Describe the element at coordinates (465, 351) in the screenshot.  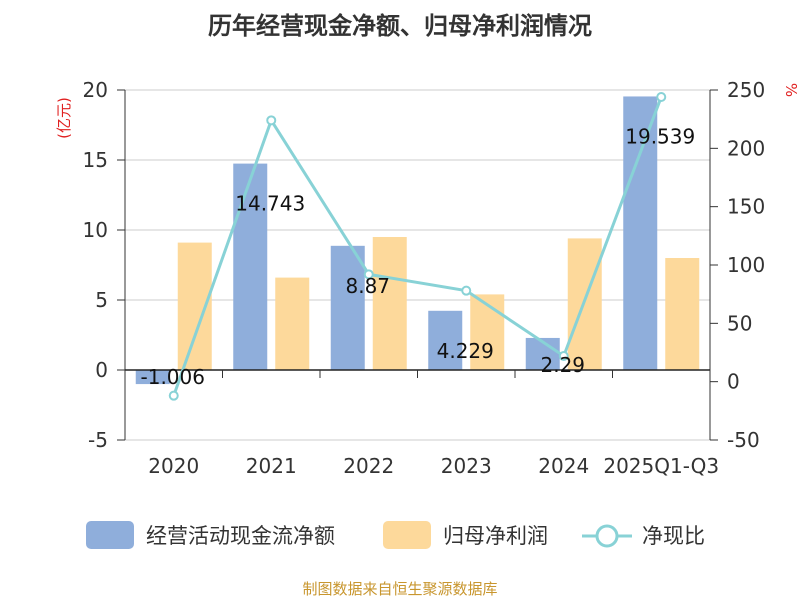
I see `cashflow-value-label: 4.229` at that location.